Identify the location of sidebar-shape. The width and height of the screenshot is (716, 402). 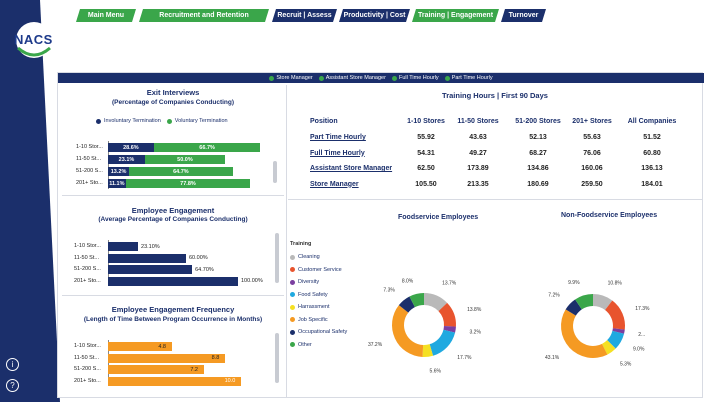
(30, 201).